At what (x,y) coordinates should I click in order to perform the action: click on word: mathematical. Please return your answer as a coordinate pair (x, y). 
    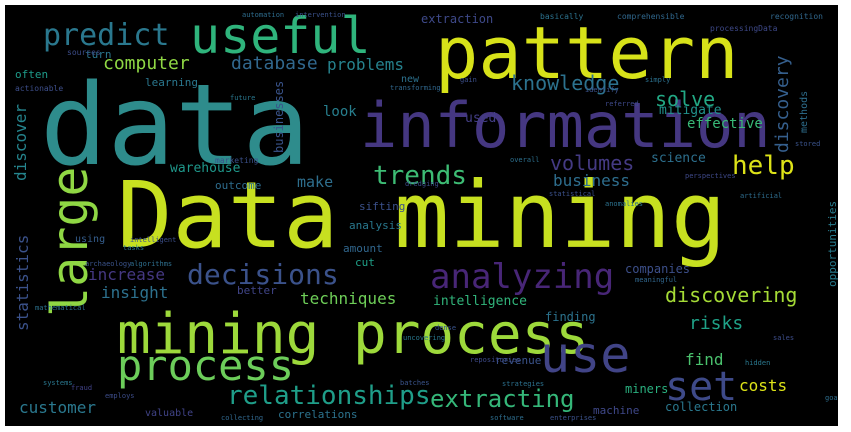
    Looking at the image, I should click on (60, 308).